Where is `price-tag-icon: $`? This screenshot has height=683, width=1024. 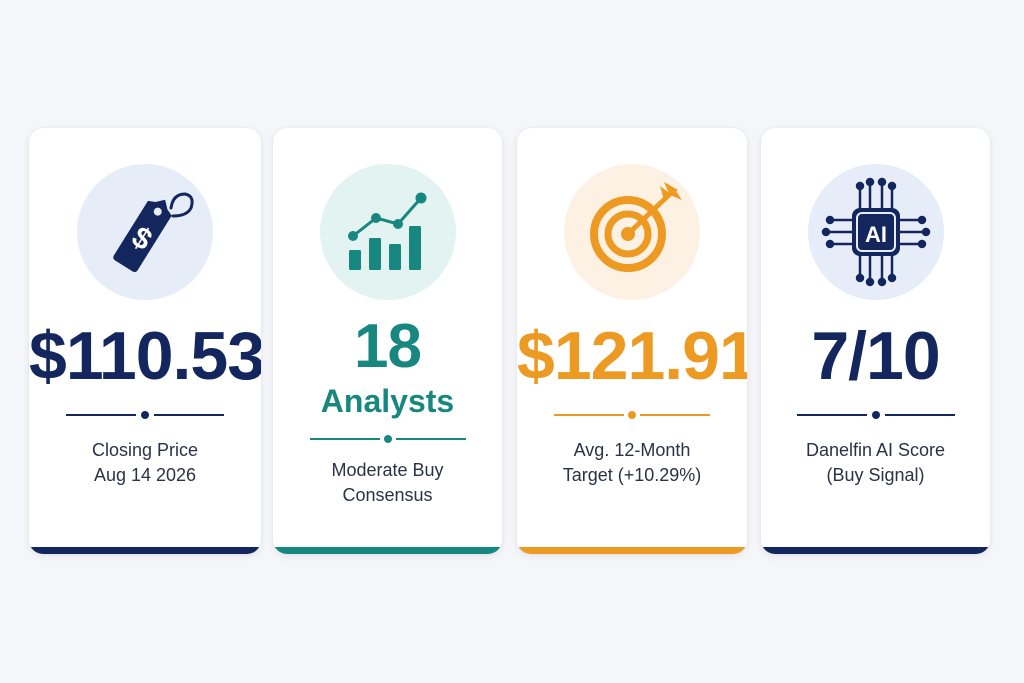 price-tag-icon: $ is located at coordinates (145, 232).